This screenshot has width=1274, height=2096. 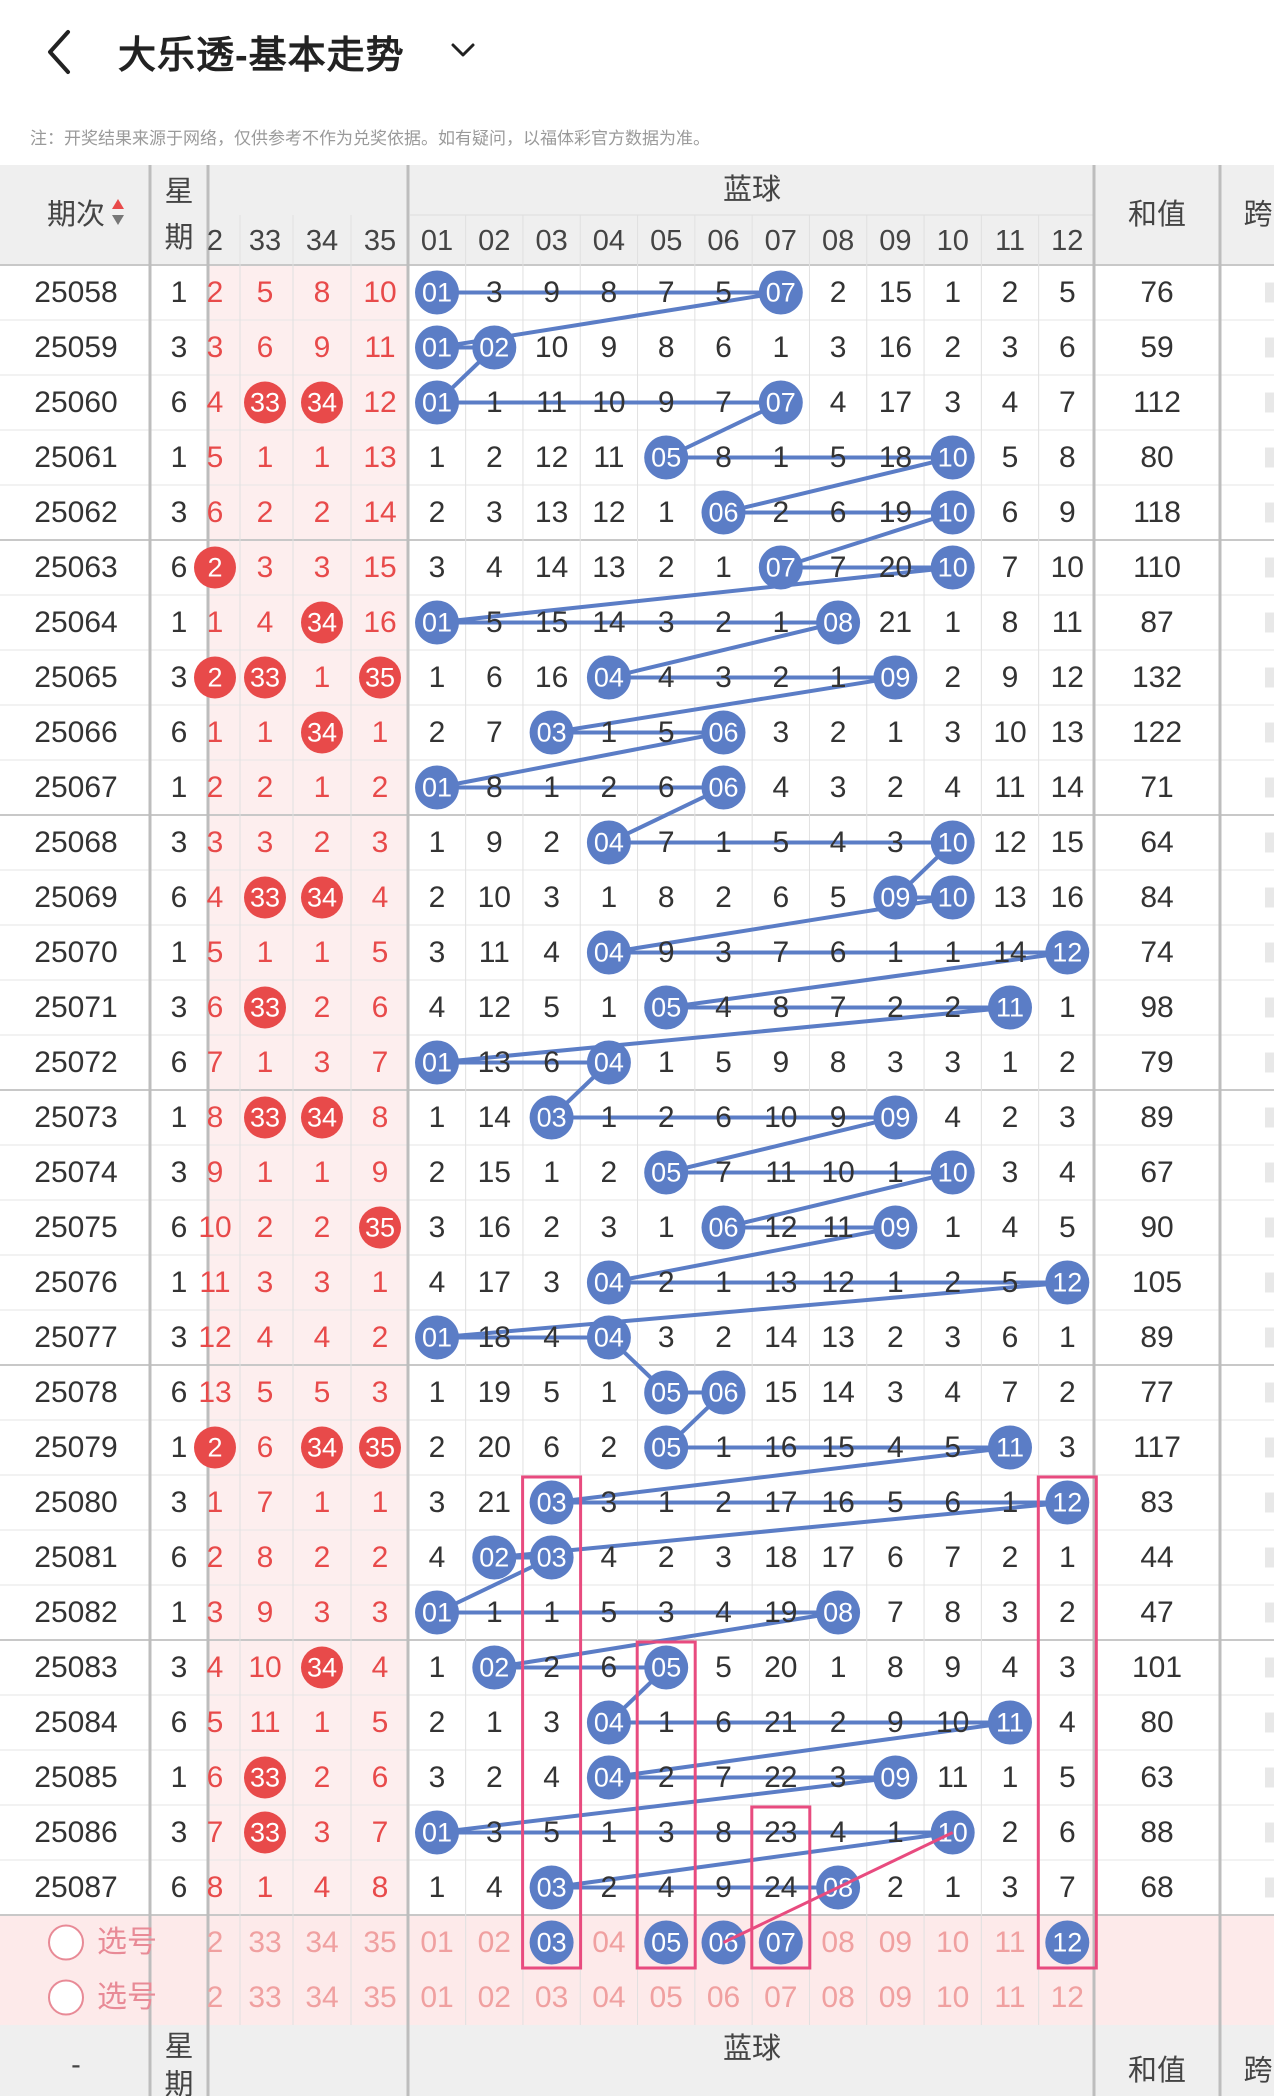 I want to click on sort-down-icon, so click(x=118, y=220).